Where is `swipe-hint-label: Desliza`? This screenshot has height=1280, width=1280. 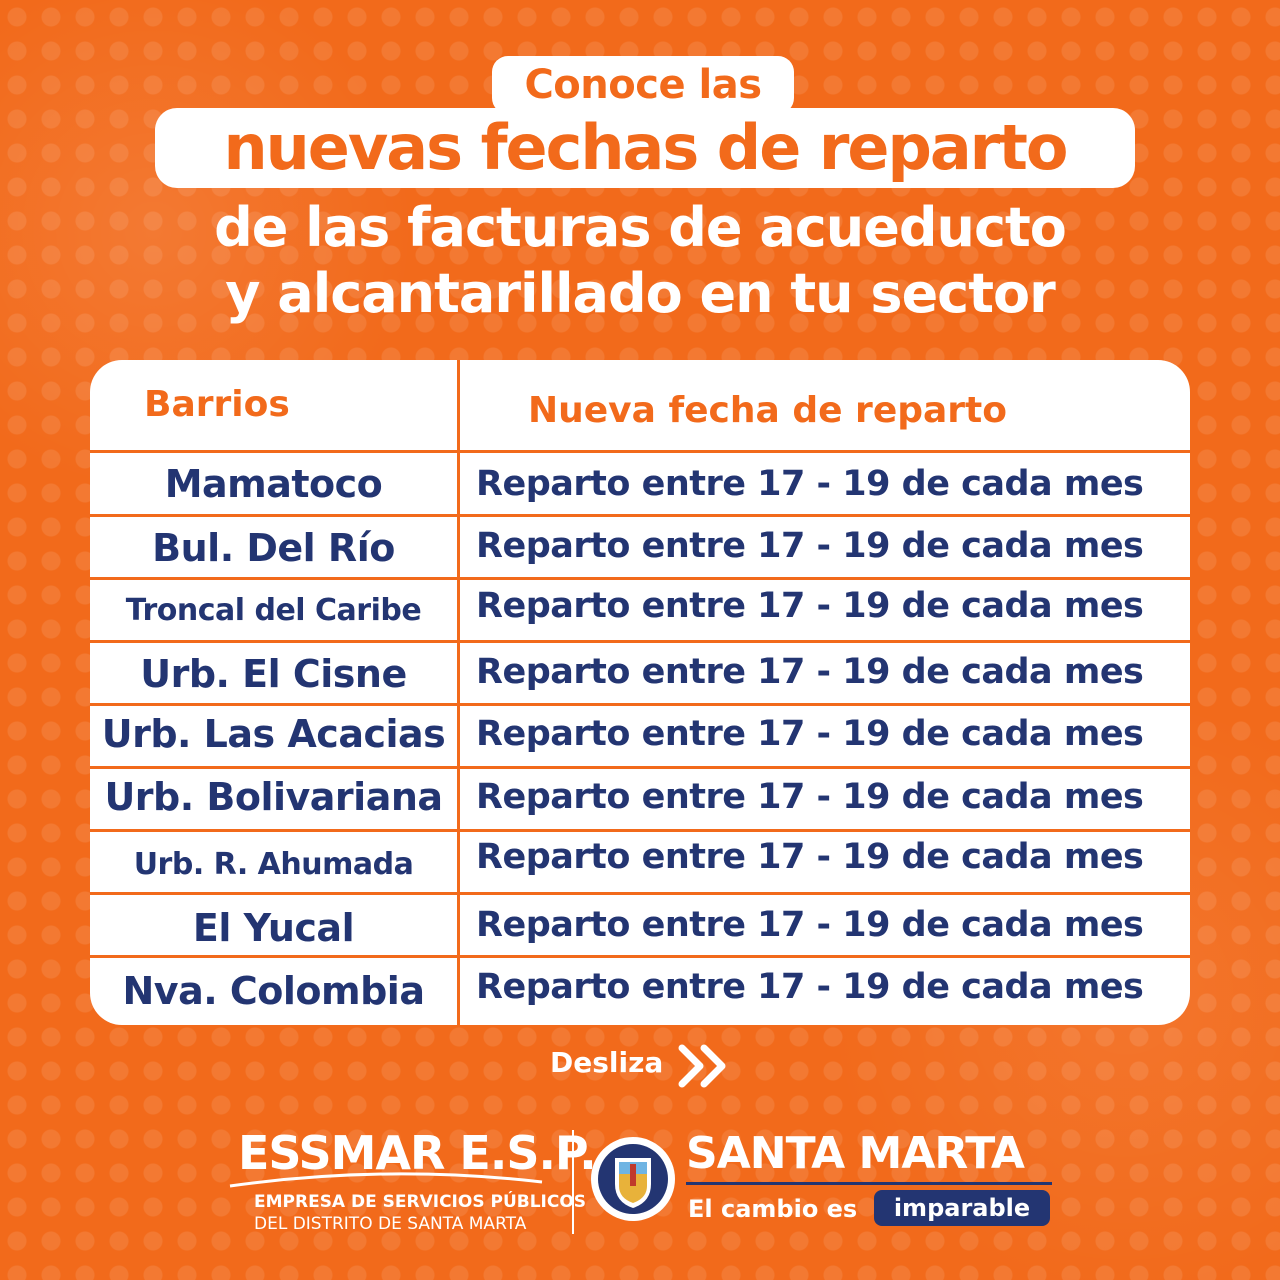 swipe-hint-label: Desliza is located at coordinates (607, 1062).